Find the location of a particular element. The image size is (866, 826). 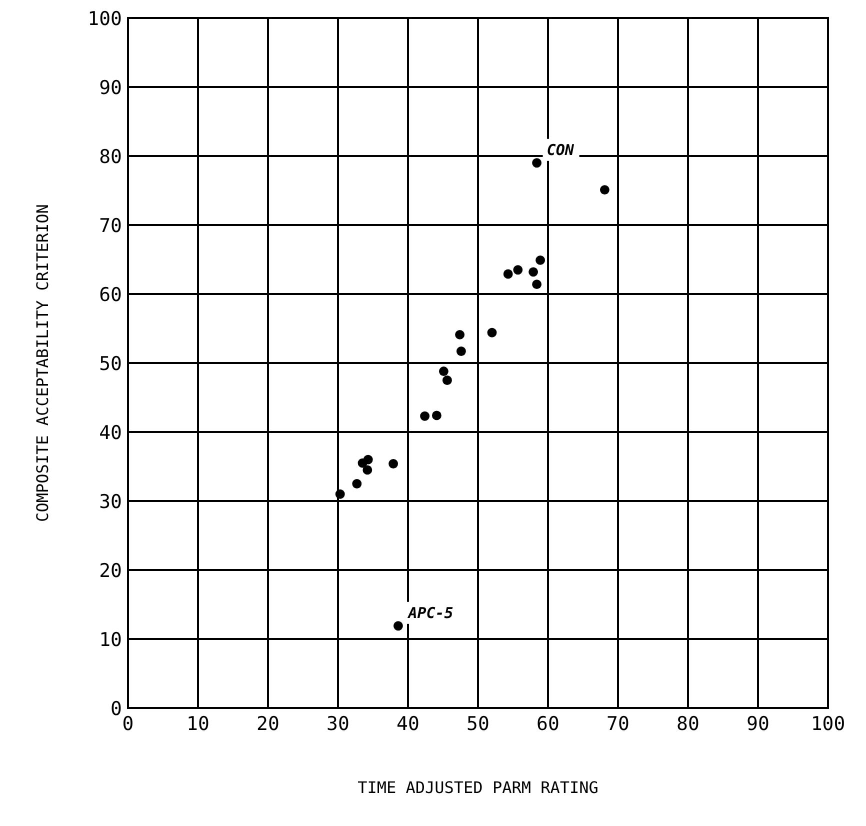

y-axis-title: COMPOSITE ACCEPTABILITY CRITERION is located at coordinates (42, 363).